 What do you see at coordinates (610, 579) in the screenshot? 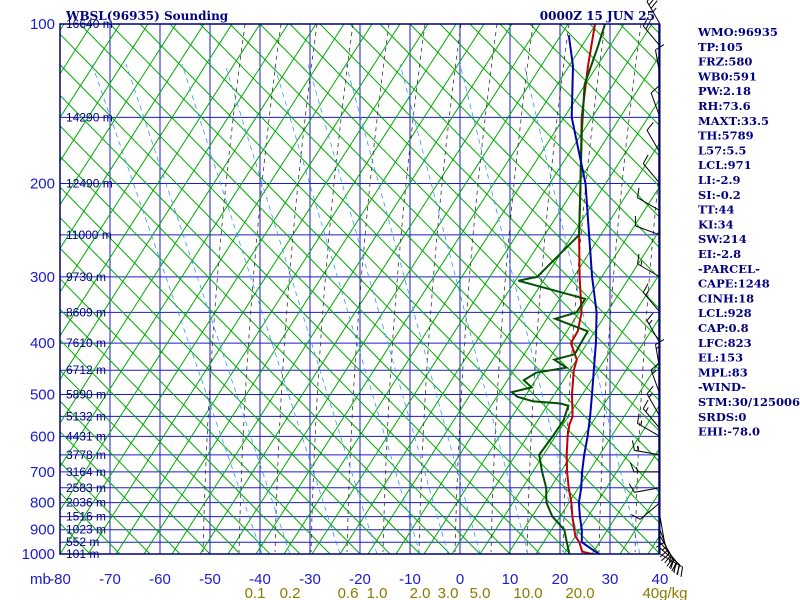
I see `temperature-tick-label: 30` at bounding box center [610, 579].